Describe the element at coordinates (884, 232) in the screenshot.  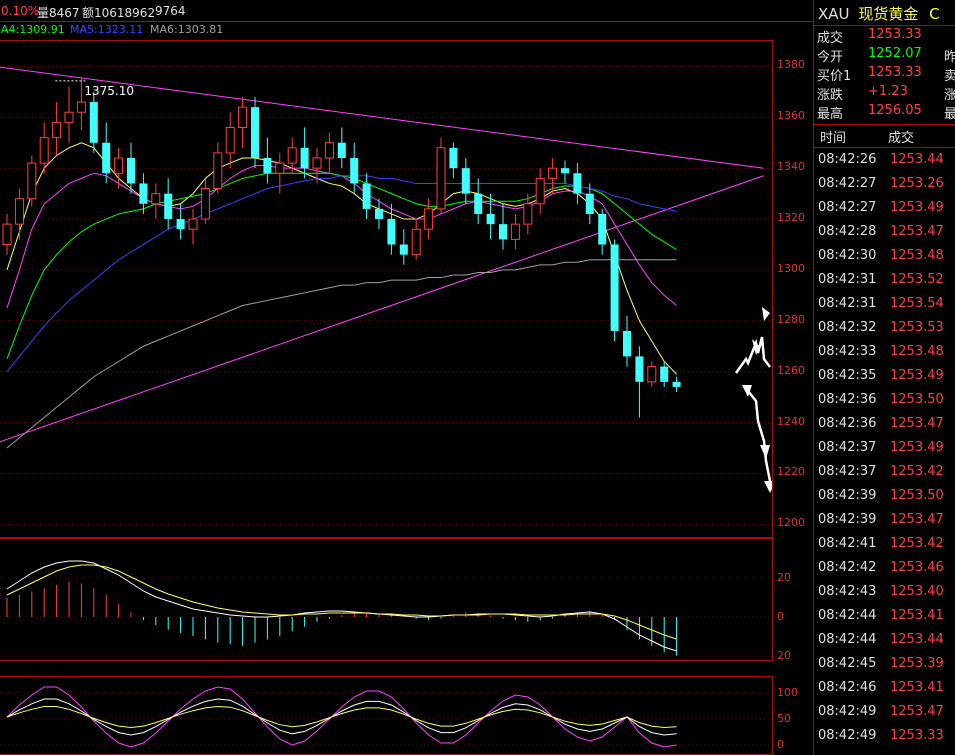
I see `tick-row: 08:42:28 1253.47` at that location.